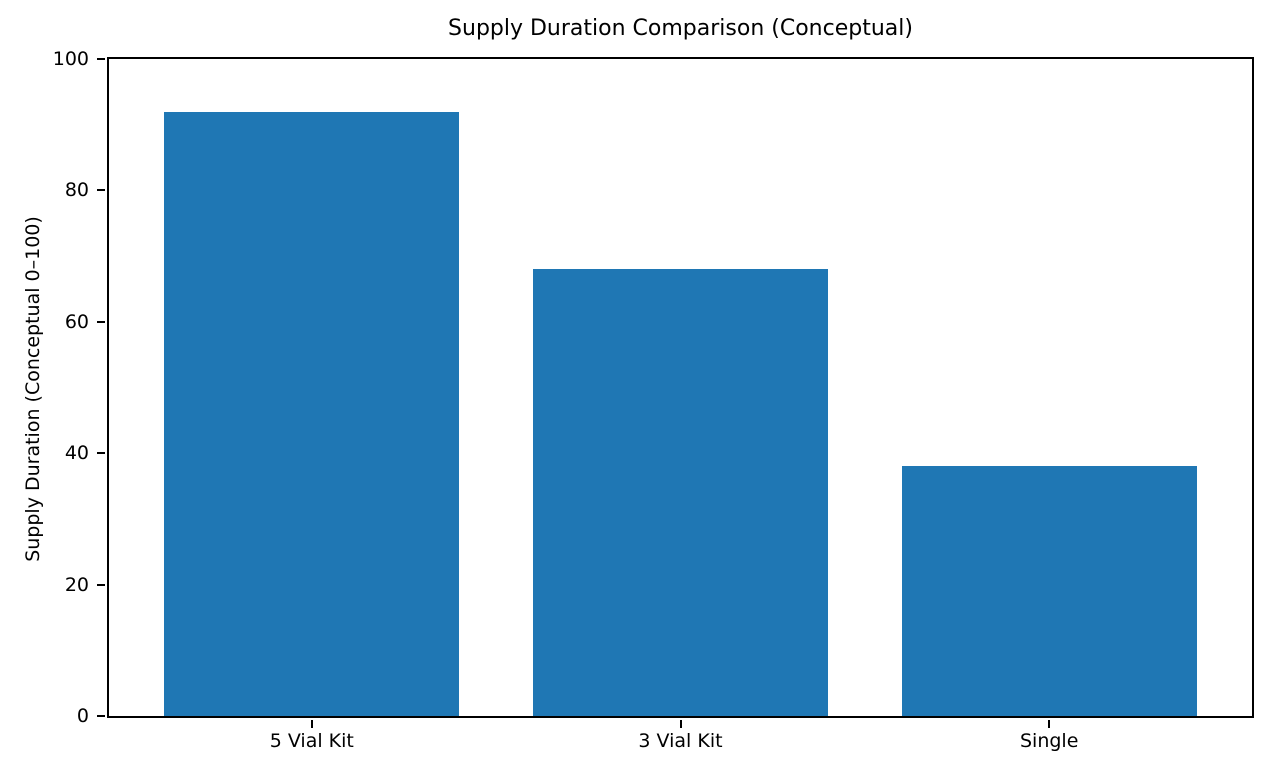  What do you see at coordinates (76, 453) in the screenshot?
I see `y-tick-label-40: 40` at bounding box center [76, 453].